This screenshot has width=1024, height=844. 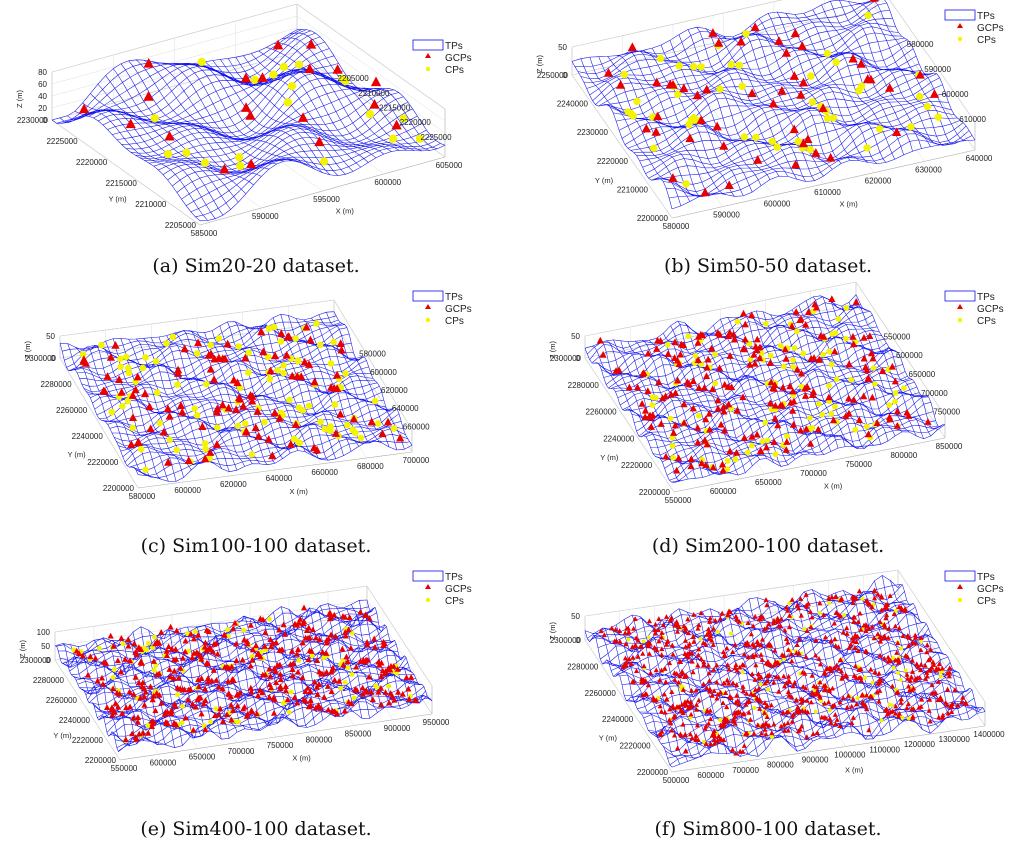 I want to click on z-axis-label: Z (m), so click(x=22, y=649).